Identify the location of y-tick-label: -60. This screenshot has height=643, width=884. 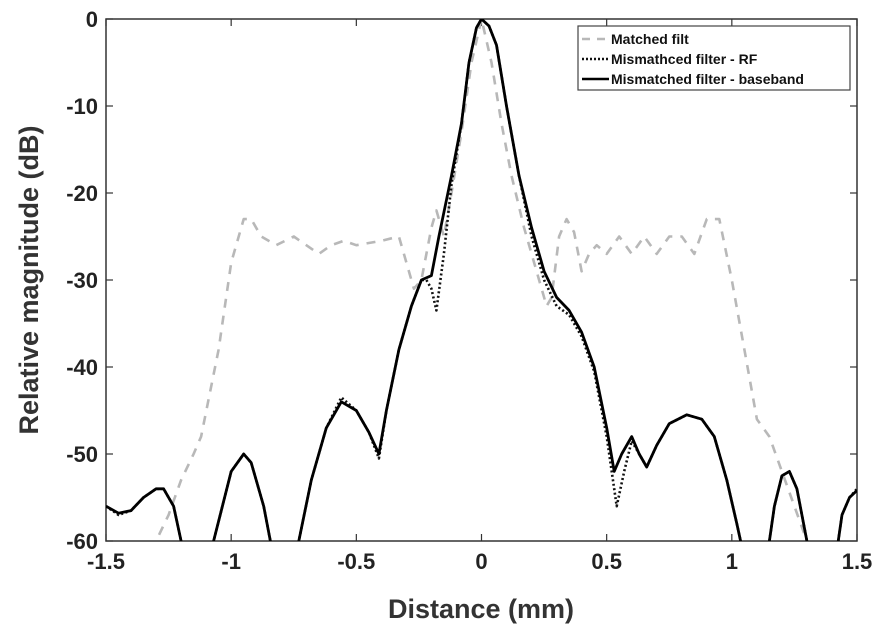
(82, 541).